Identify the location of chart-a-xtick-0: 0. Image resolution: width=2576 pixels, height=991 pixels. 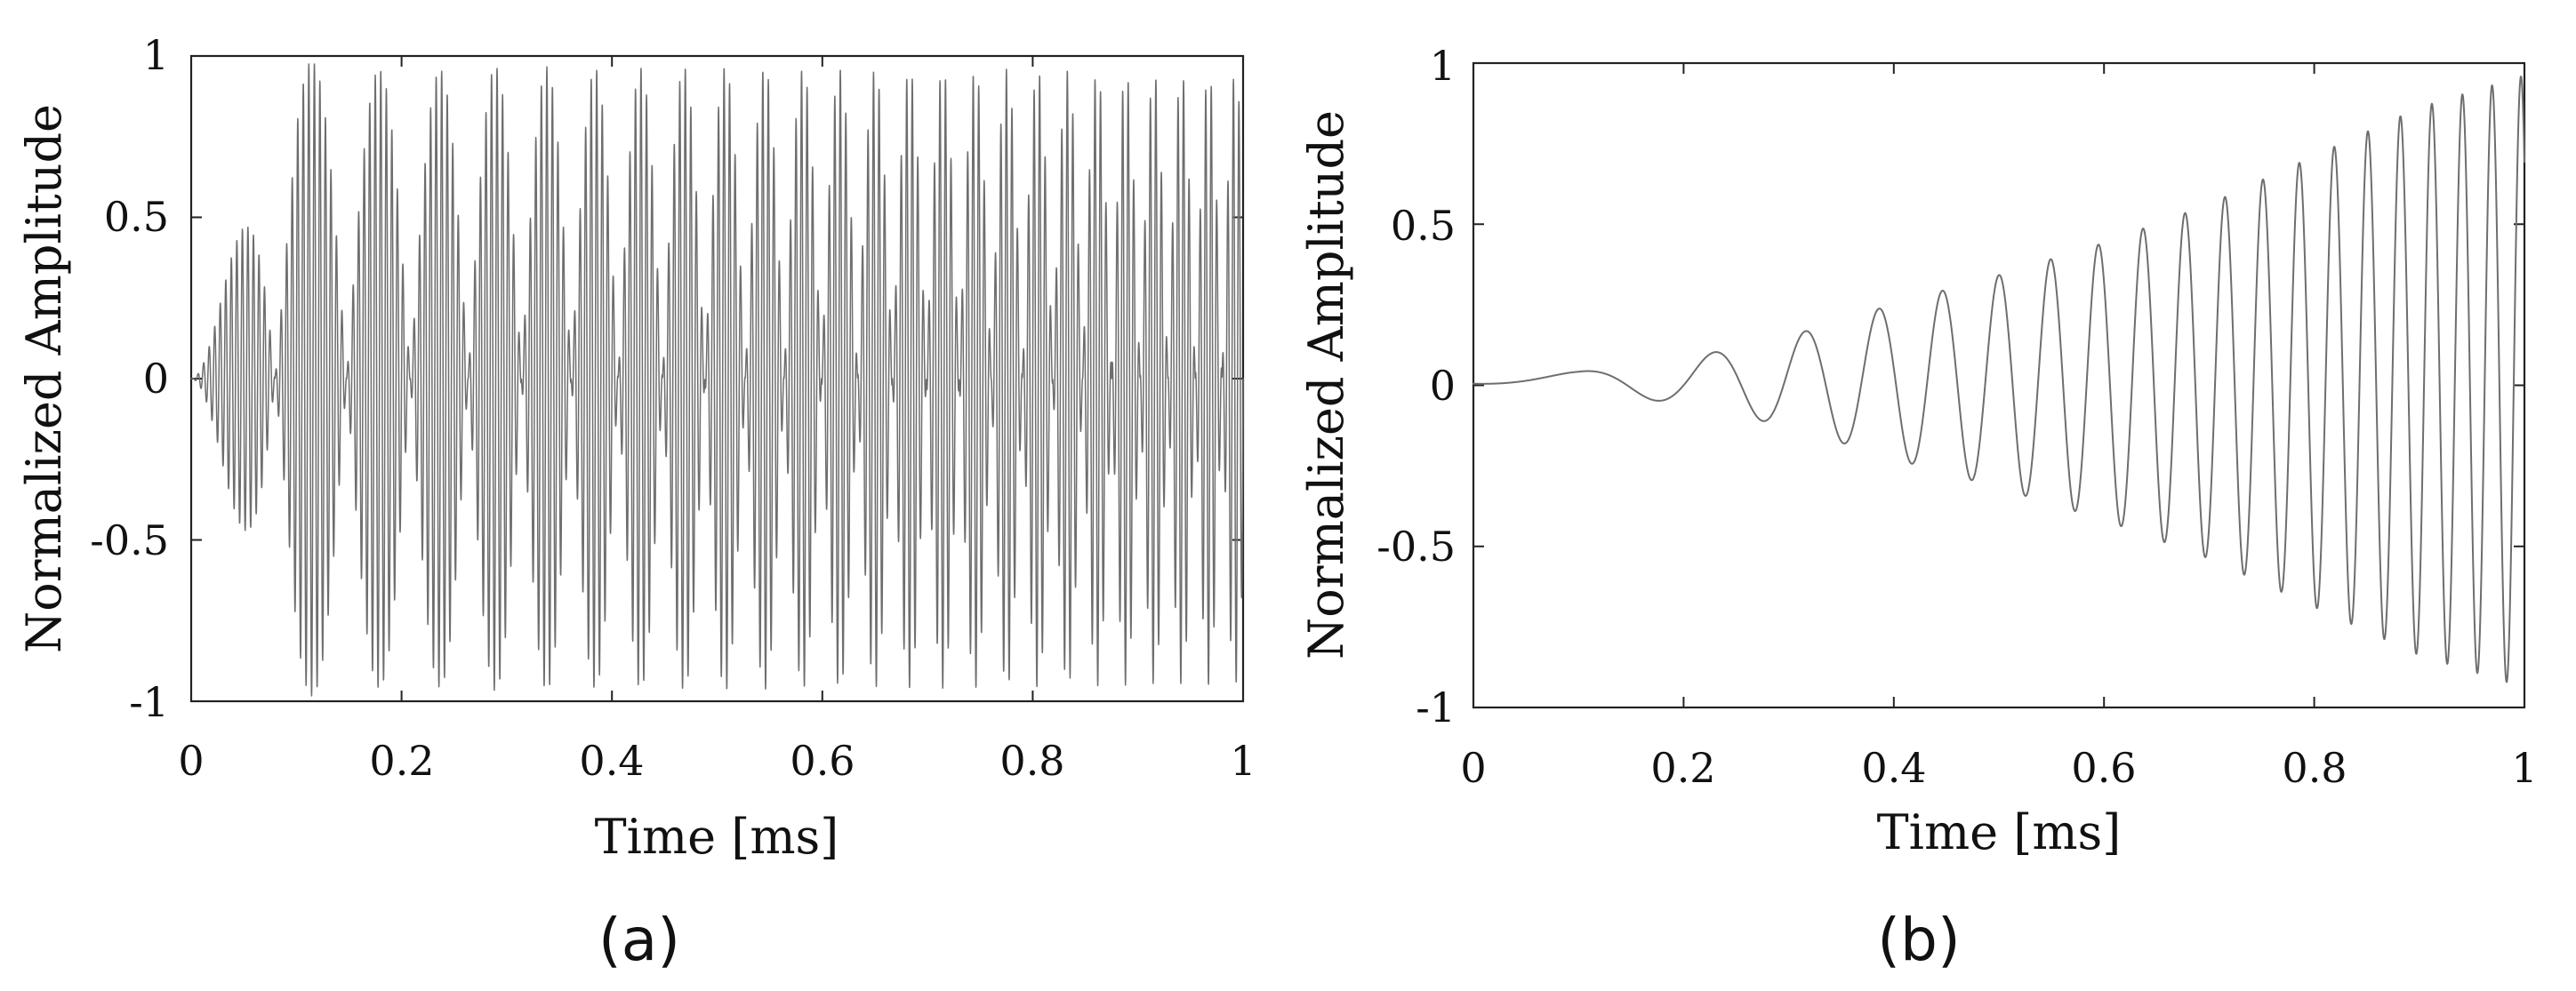
(191, 761).